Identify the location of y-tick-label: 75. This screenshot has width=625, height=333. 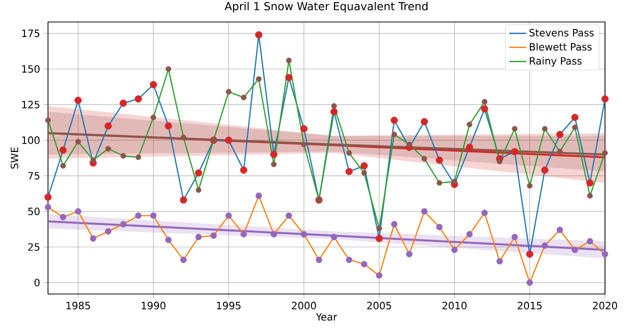
(34, 176).